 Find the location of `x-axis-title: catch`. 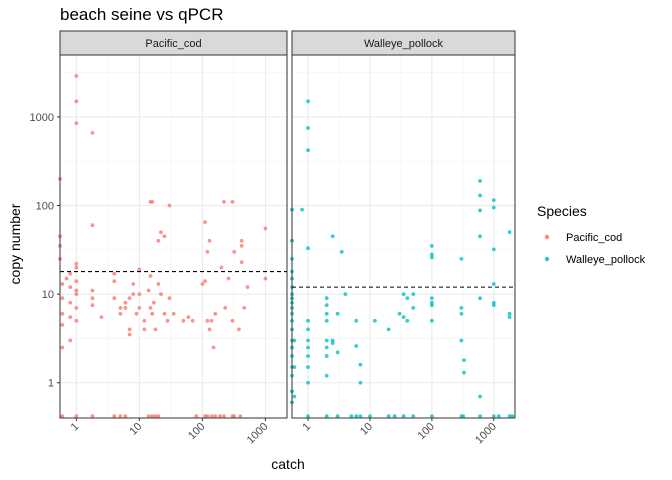

x-axis-title: catch is located at coordinates (287, 464).